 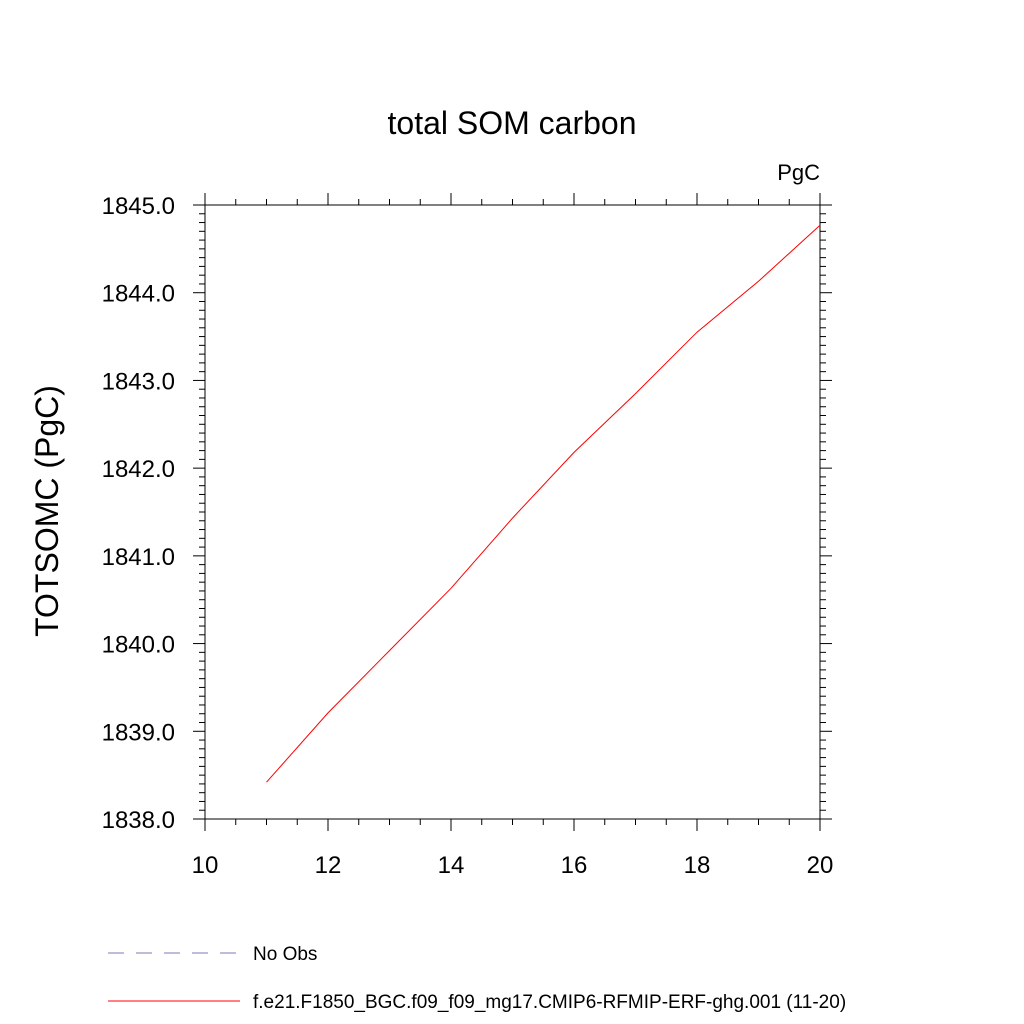 I want to click on units-label: PgC, so click(x=798, y=172).